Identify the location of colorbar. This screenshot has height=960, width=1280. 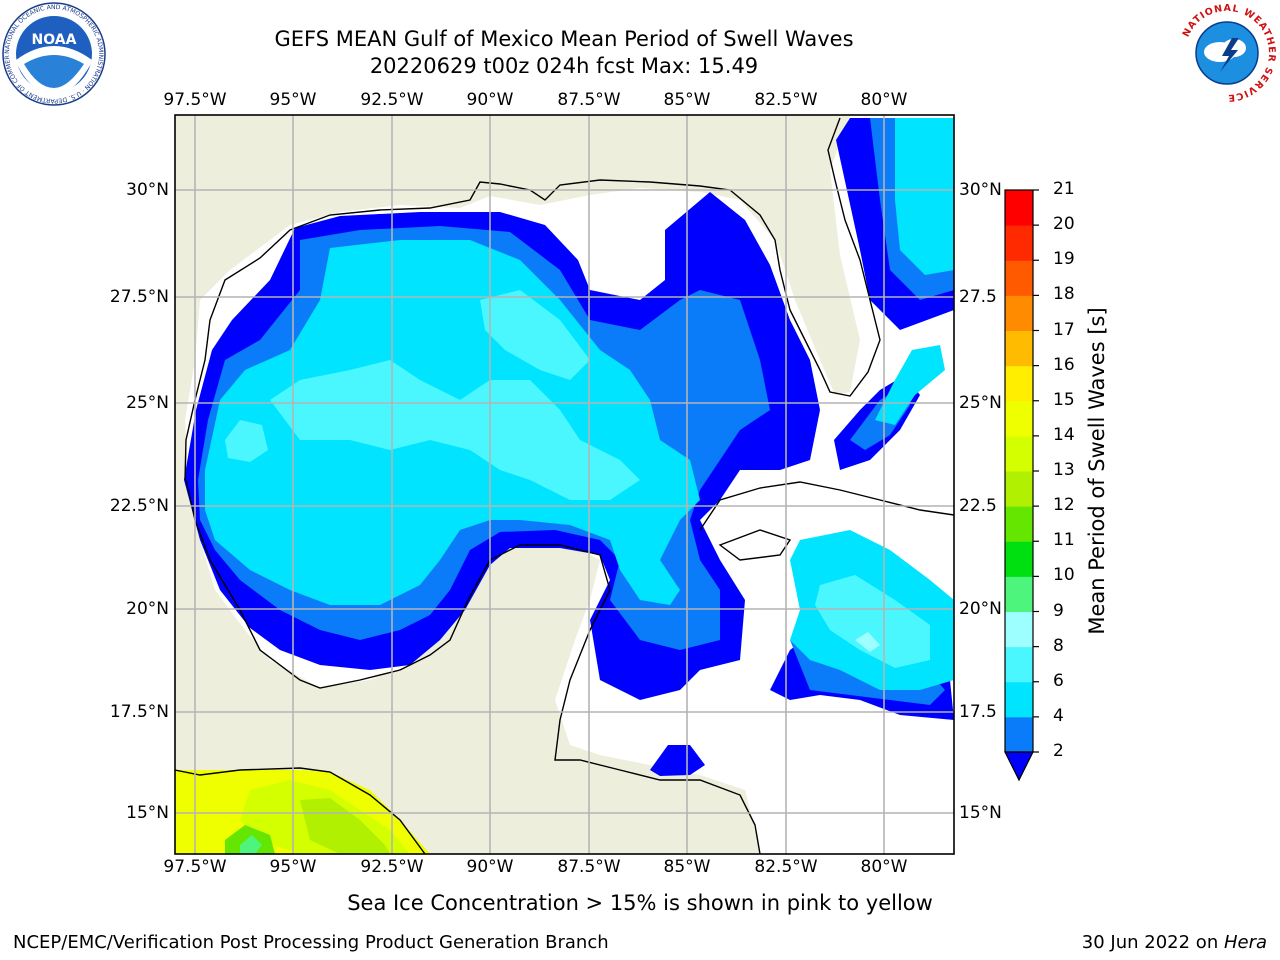
(1021, 485).